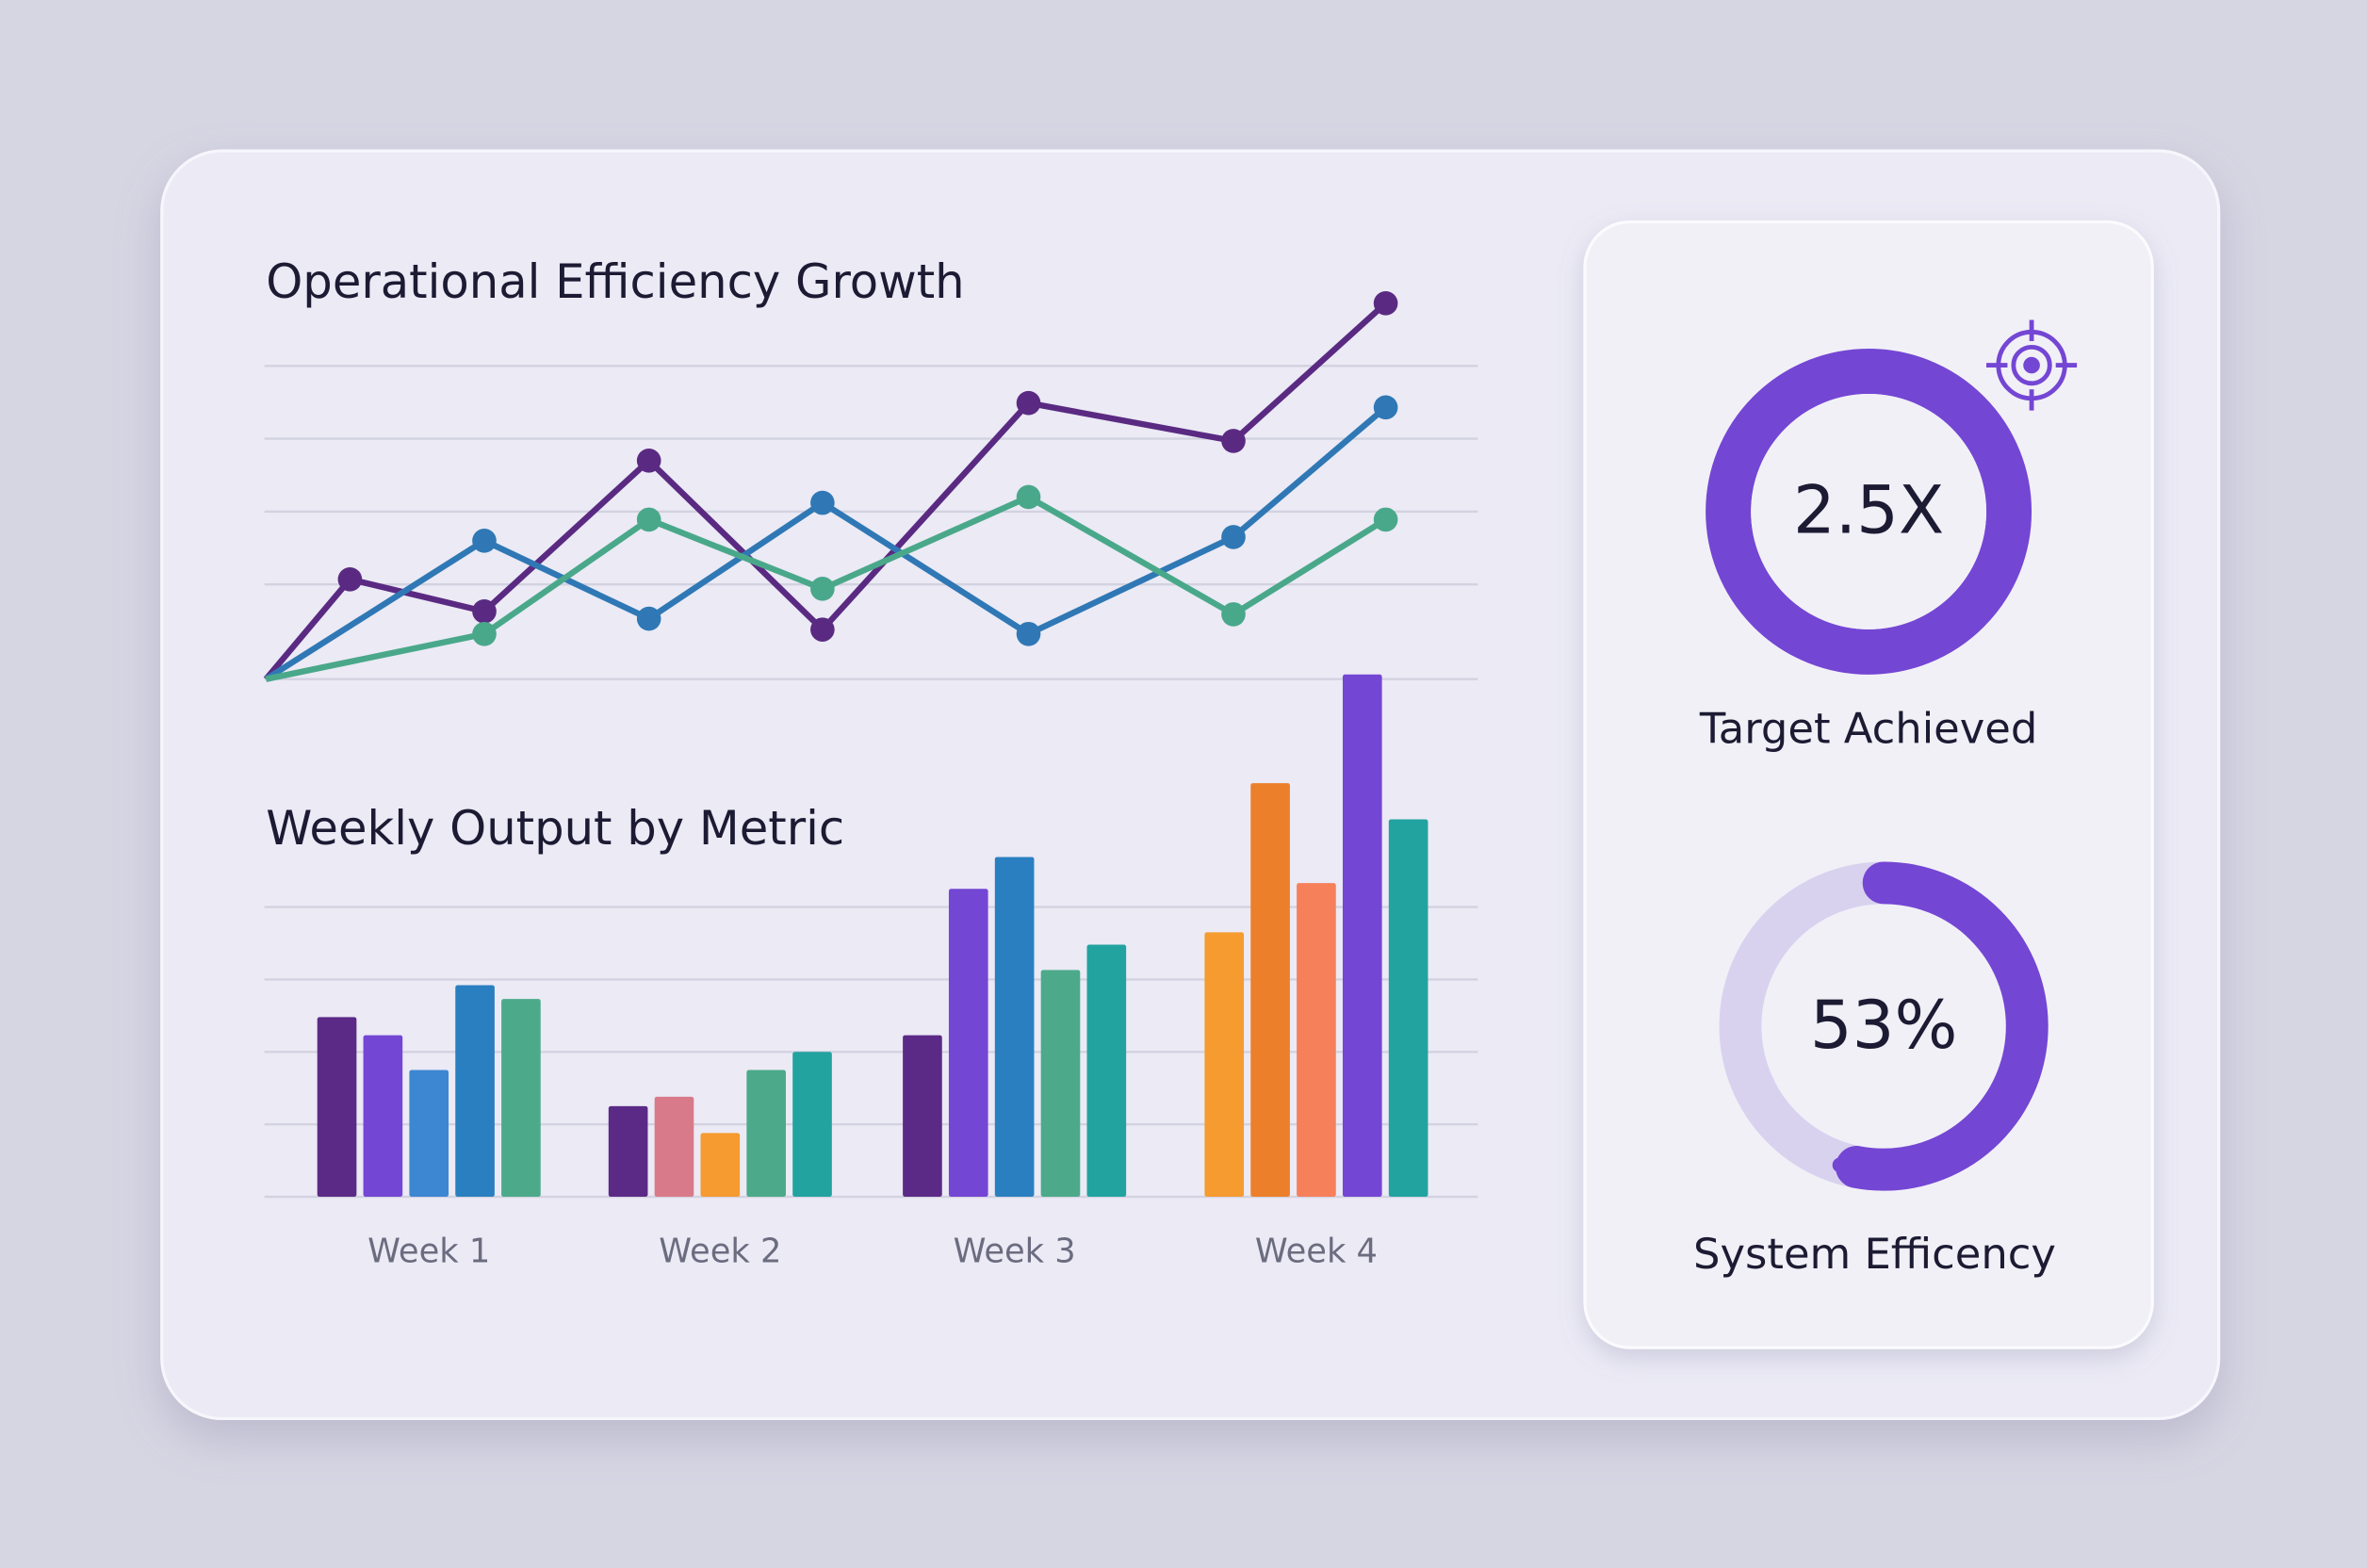 The width and height of the screenshot is (2367, 1568). I want to click on x-tick-label: Week 3, so click(1015, 1251).